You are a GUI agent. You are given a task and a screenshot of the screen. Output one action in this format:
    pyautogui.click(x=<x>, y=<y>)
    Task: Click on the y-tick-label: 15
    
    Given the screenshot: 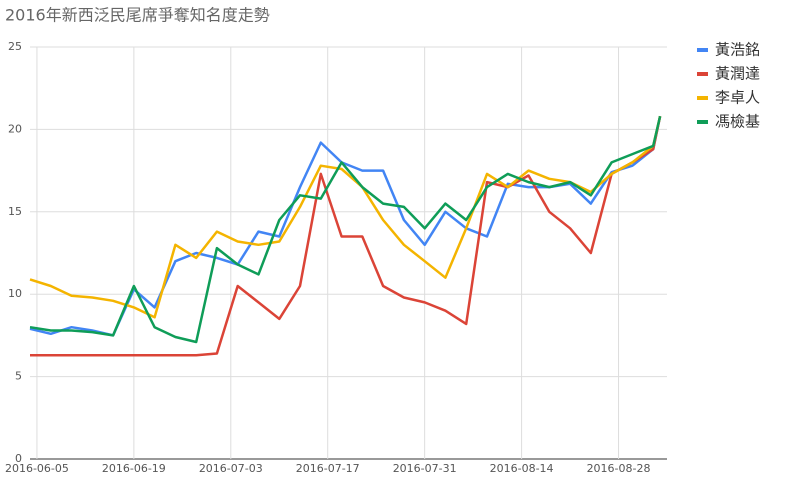 What is the action you would take?
    pyautogui.click(x=15, y=211)
    